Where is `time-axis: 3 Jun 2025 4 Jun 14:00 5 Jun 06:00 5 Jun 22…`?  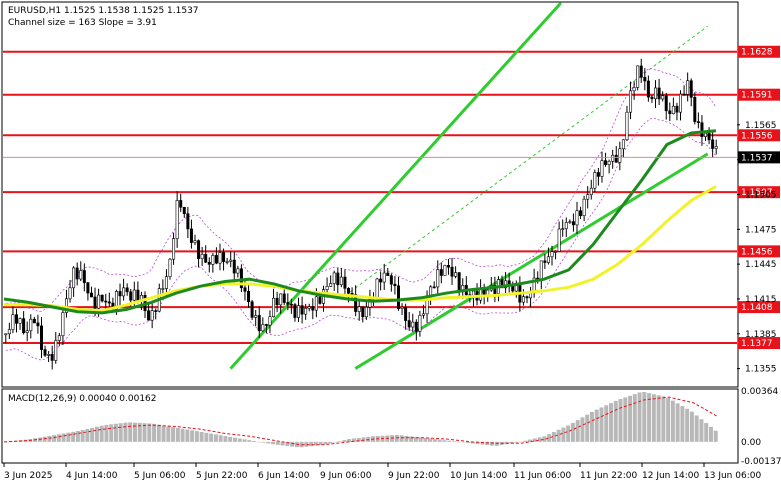
time-axis: 3 Jun 2025 4 Jun 14:00 5 Jun 06:00 5 Jun 22… is located at coordinates (382, 472).